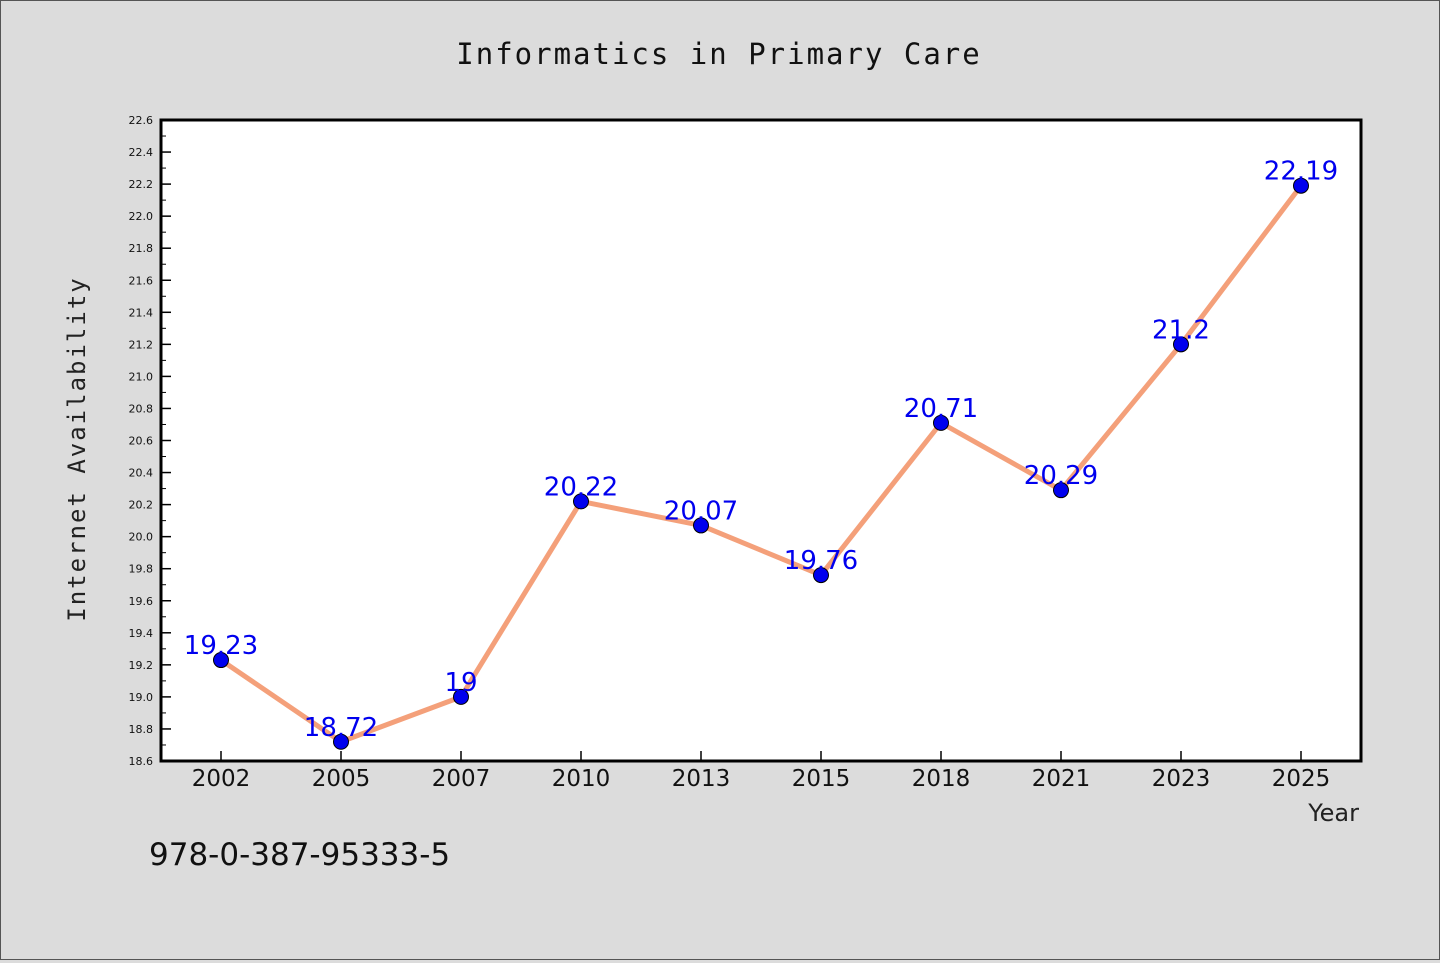  I want to click on isbn-text: 978-0-387-95333-5, so click(299, 855).